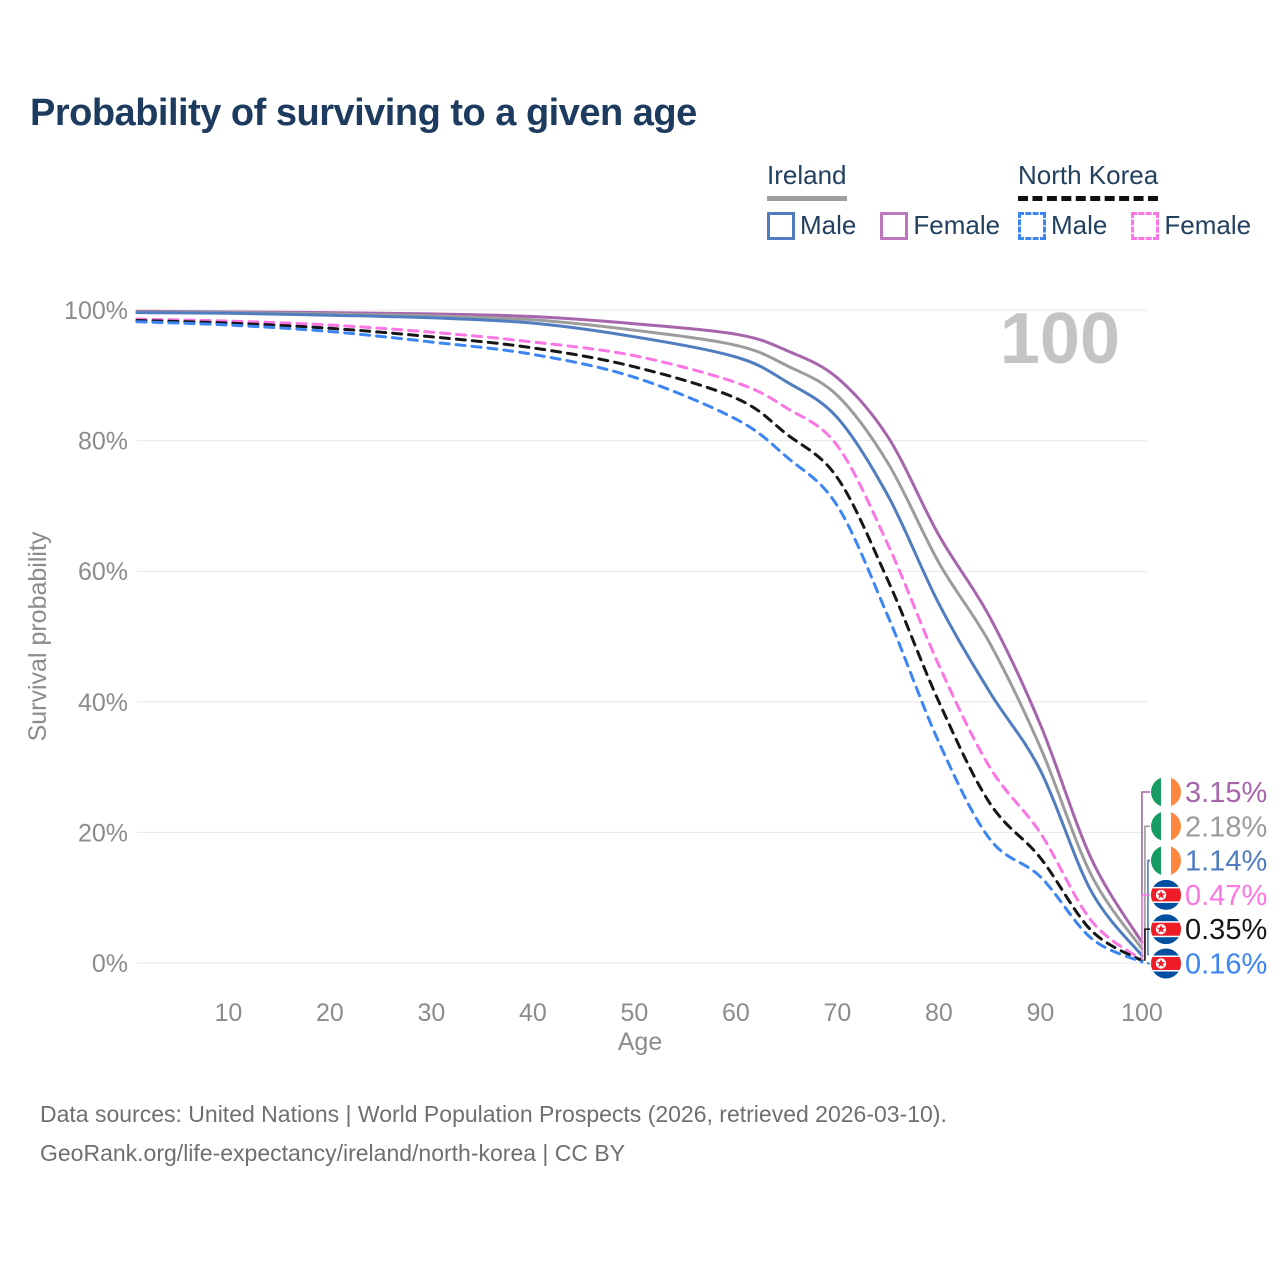 This screenshot has height=1280, width=1280. What do you see at coordinates (1226, 930) in the screenshot?
I see `end-label-value: 0.35%` at bounding box center [1226, 930].